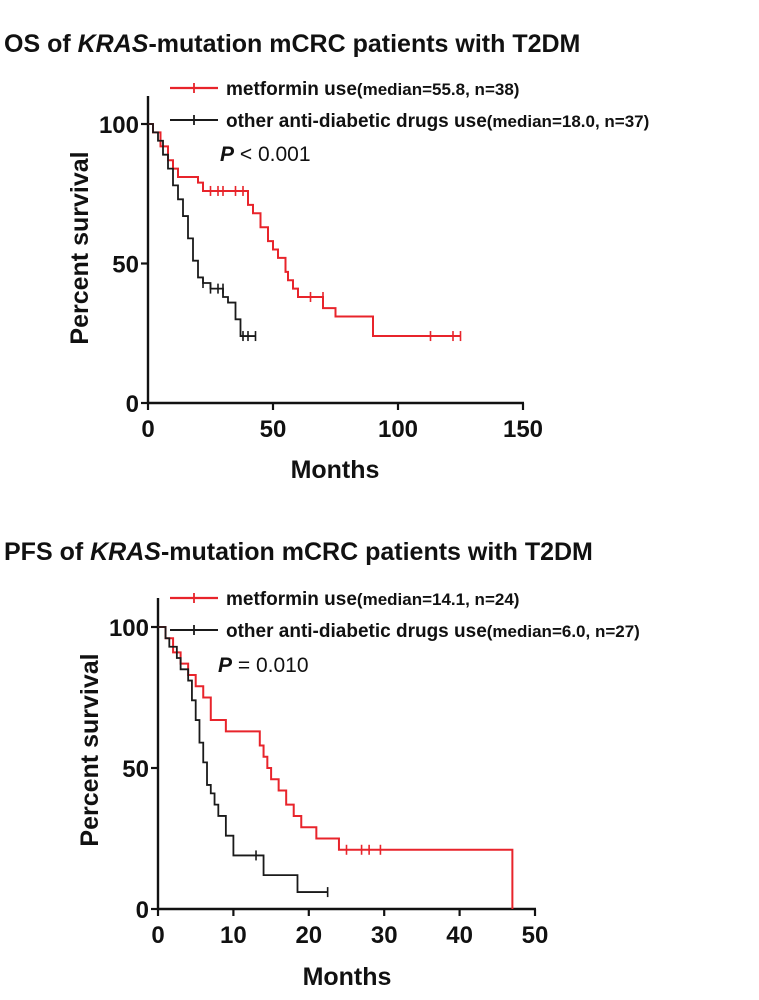 Image resolution: width=759 pixels, height=1000 pixels. Describe the element at coordinates (265, 154) in the screenshot. I see `os-p-value: P < 0.001` at that location.